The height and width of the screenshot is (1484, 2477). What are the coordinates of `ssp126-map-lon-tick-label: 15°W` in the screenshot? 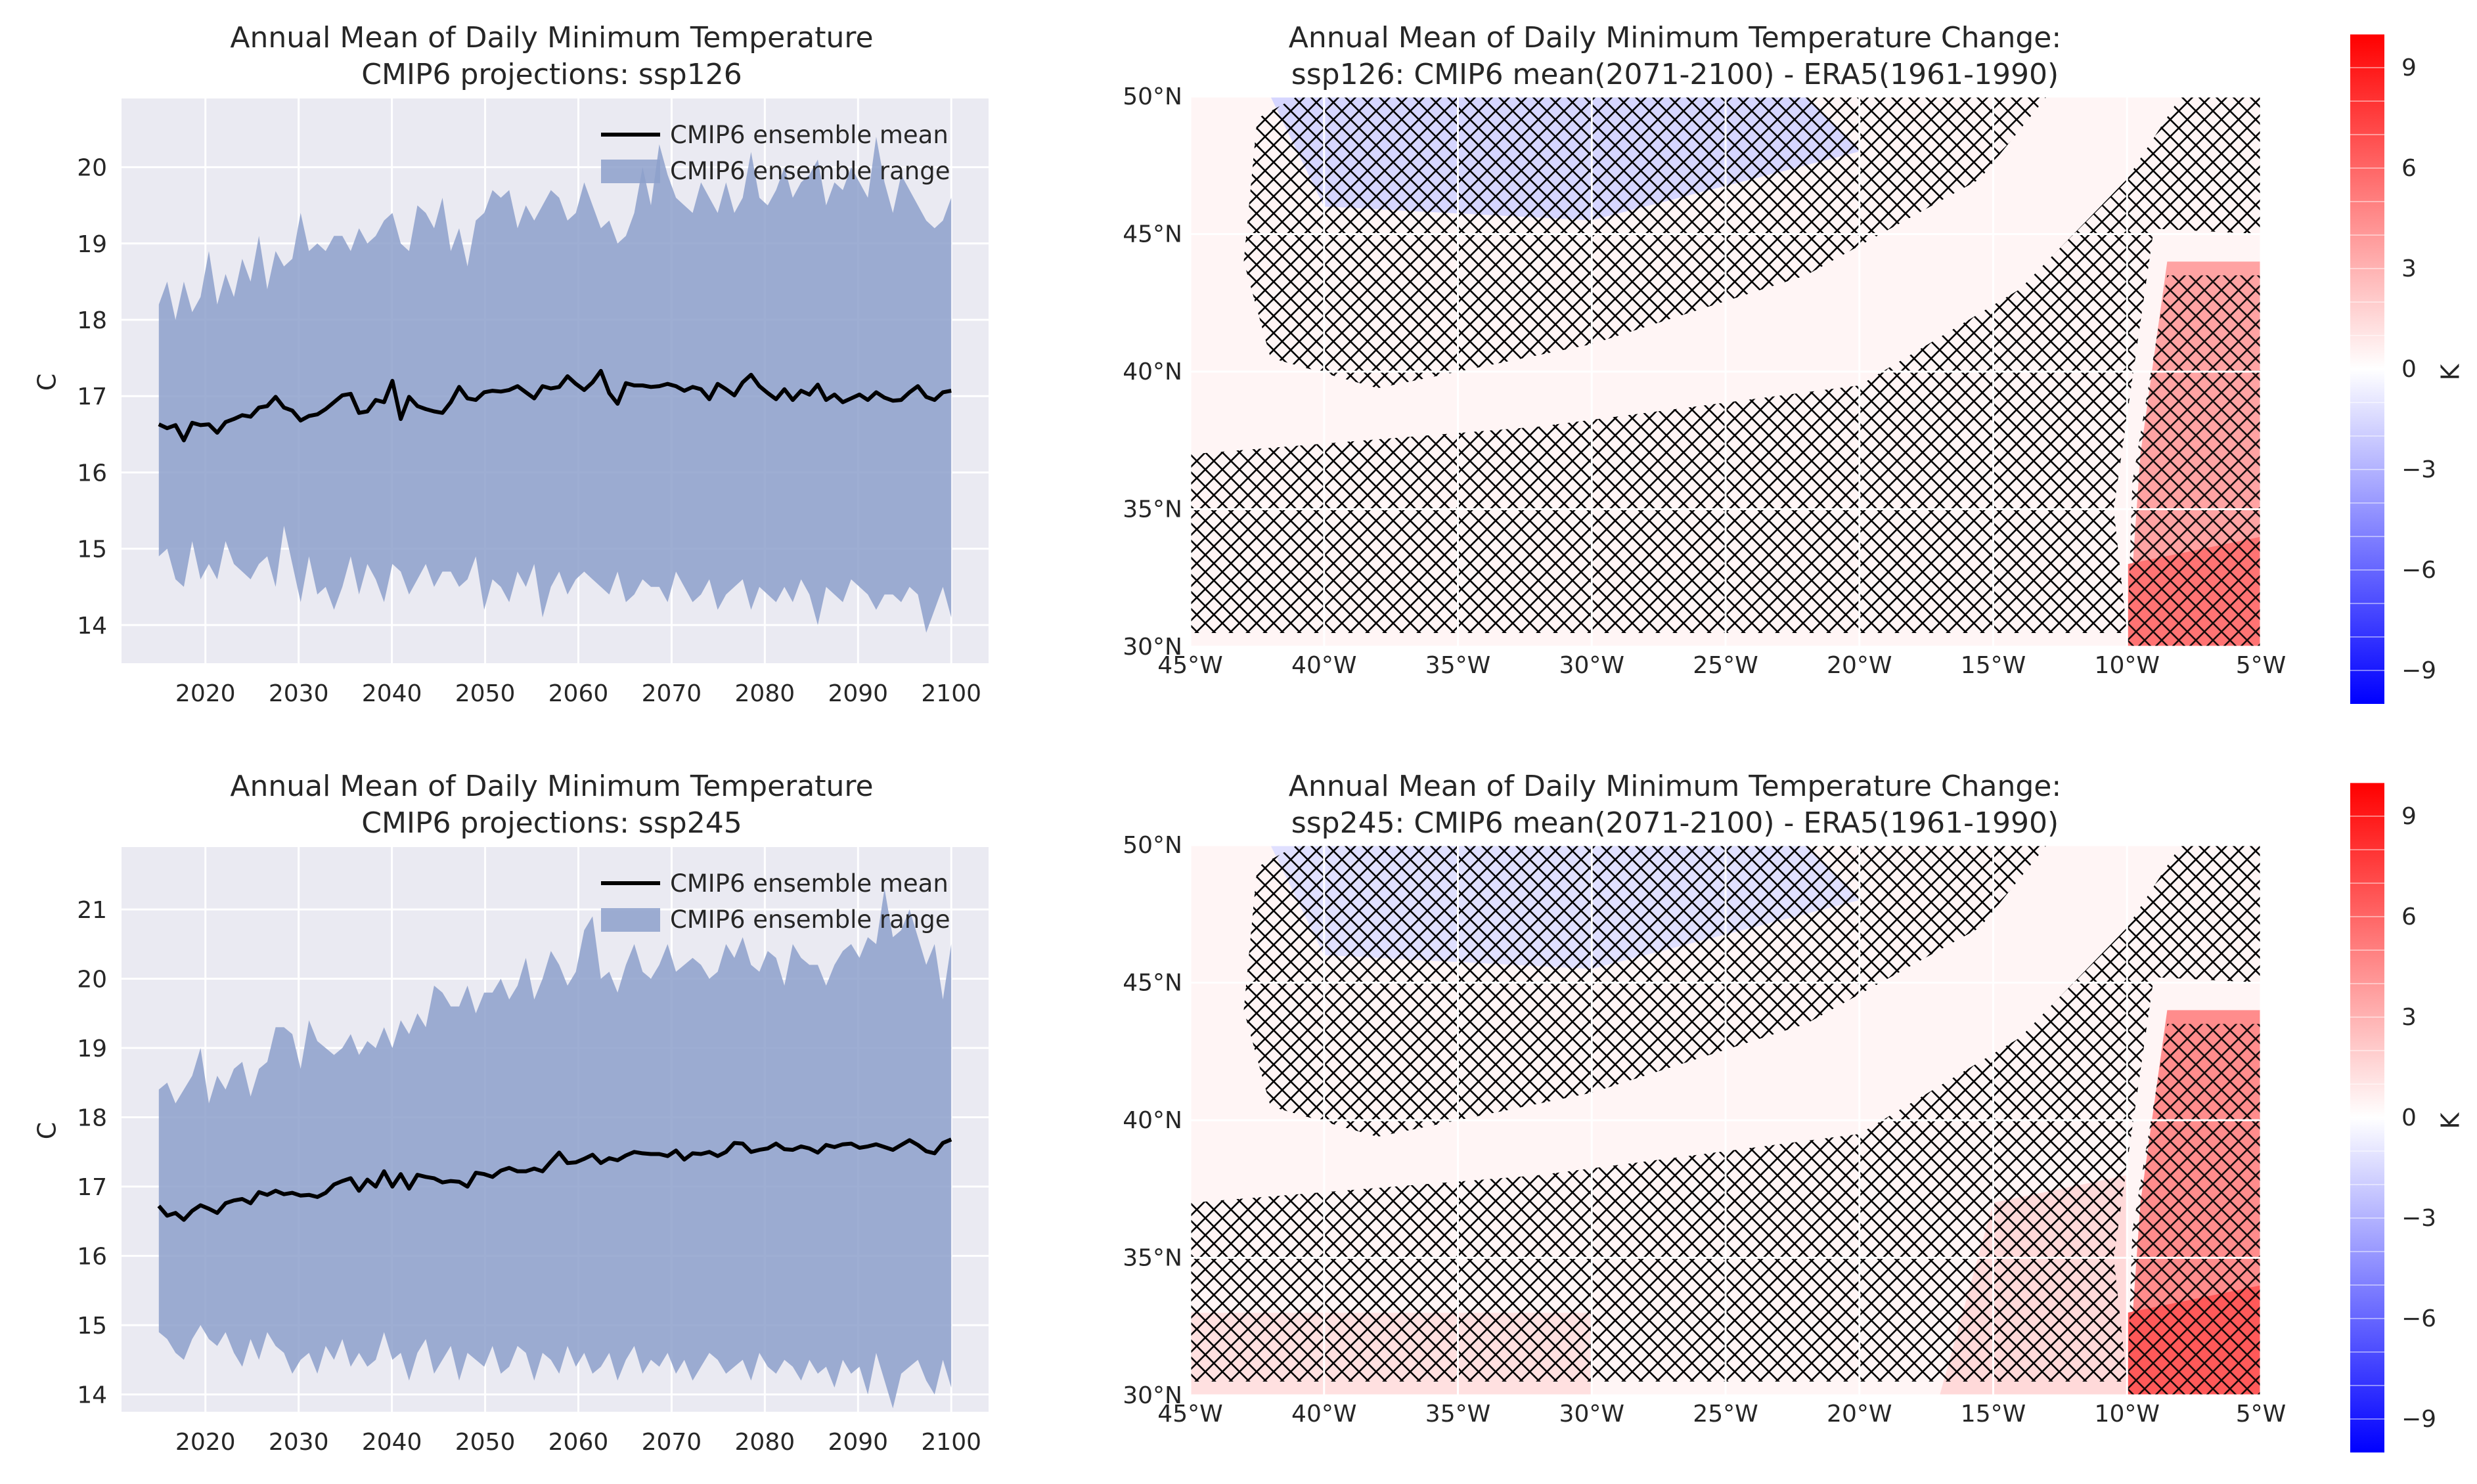 It's located at (1993, 665).